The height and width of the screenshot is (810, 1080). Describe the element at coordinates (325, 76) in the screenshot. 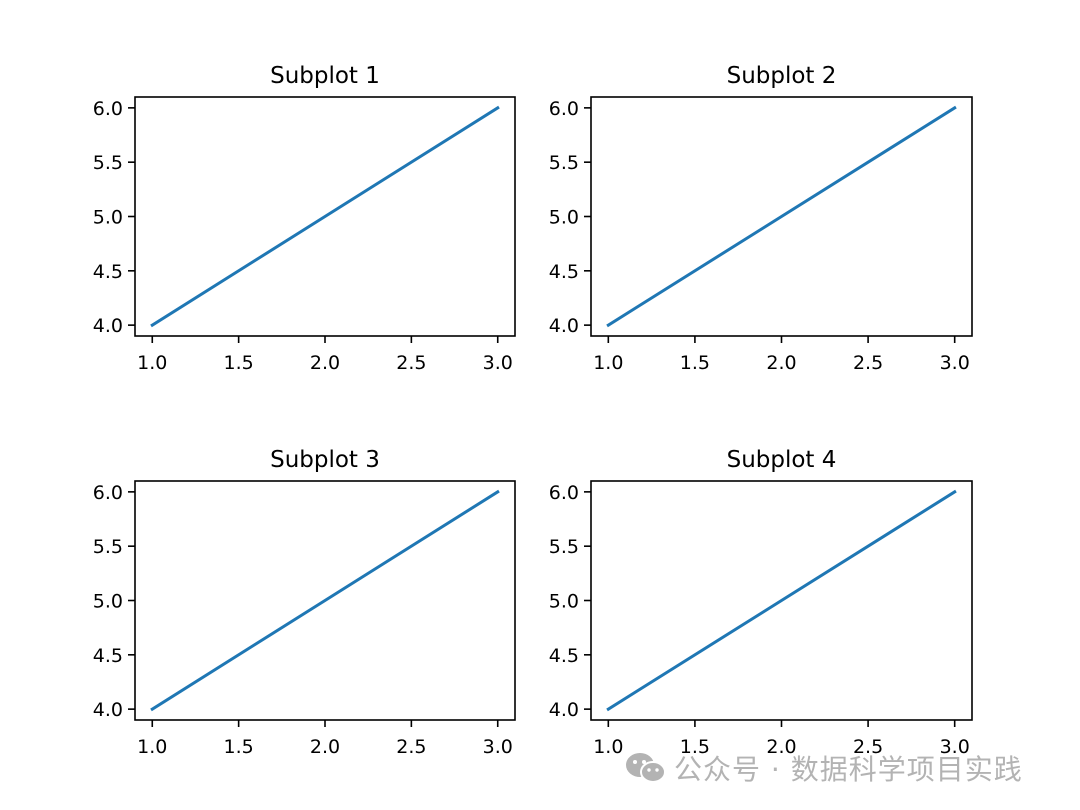

I see `subplot-title: Subplot 1` at that location.